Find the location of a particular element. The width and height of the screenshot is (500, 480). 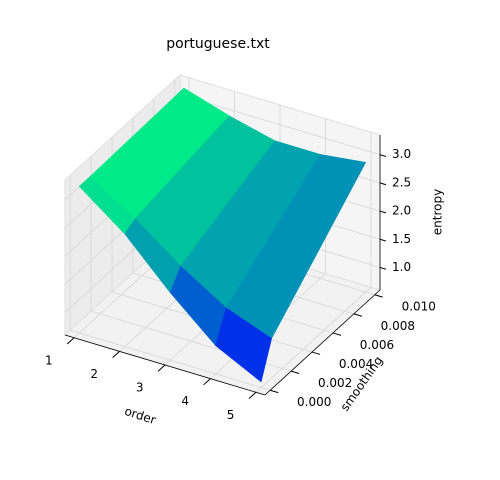

y-tick-label: 0.004 is located at coordinates (356, 364).